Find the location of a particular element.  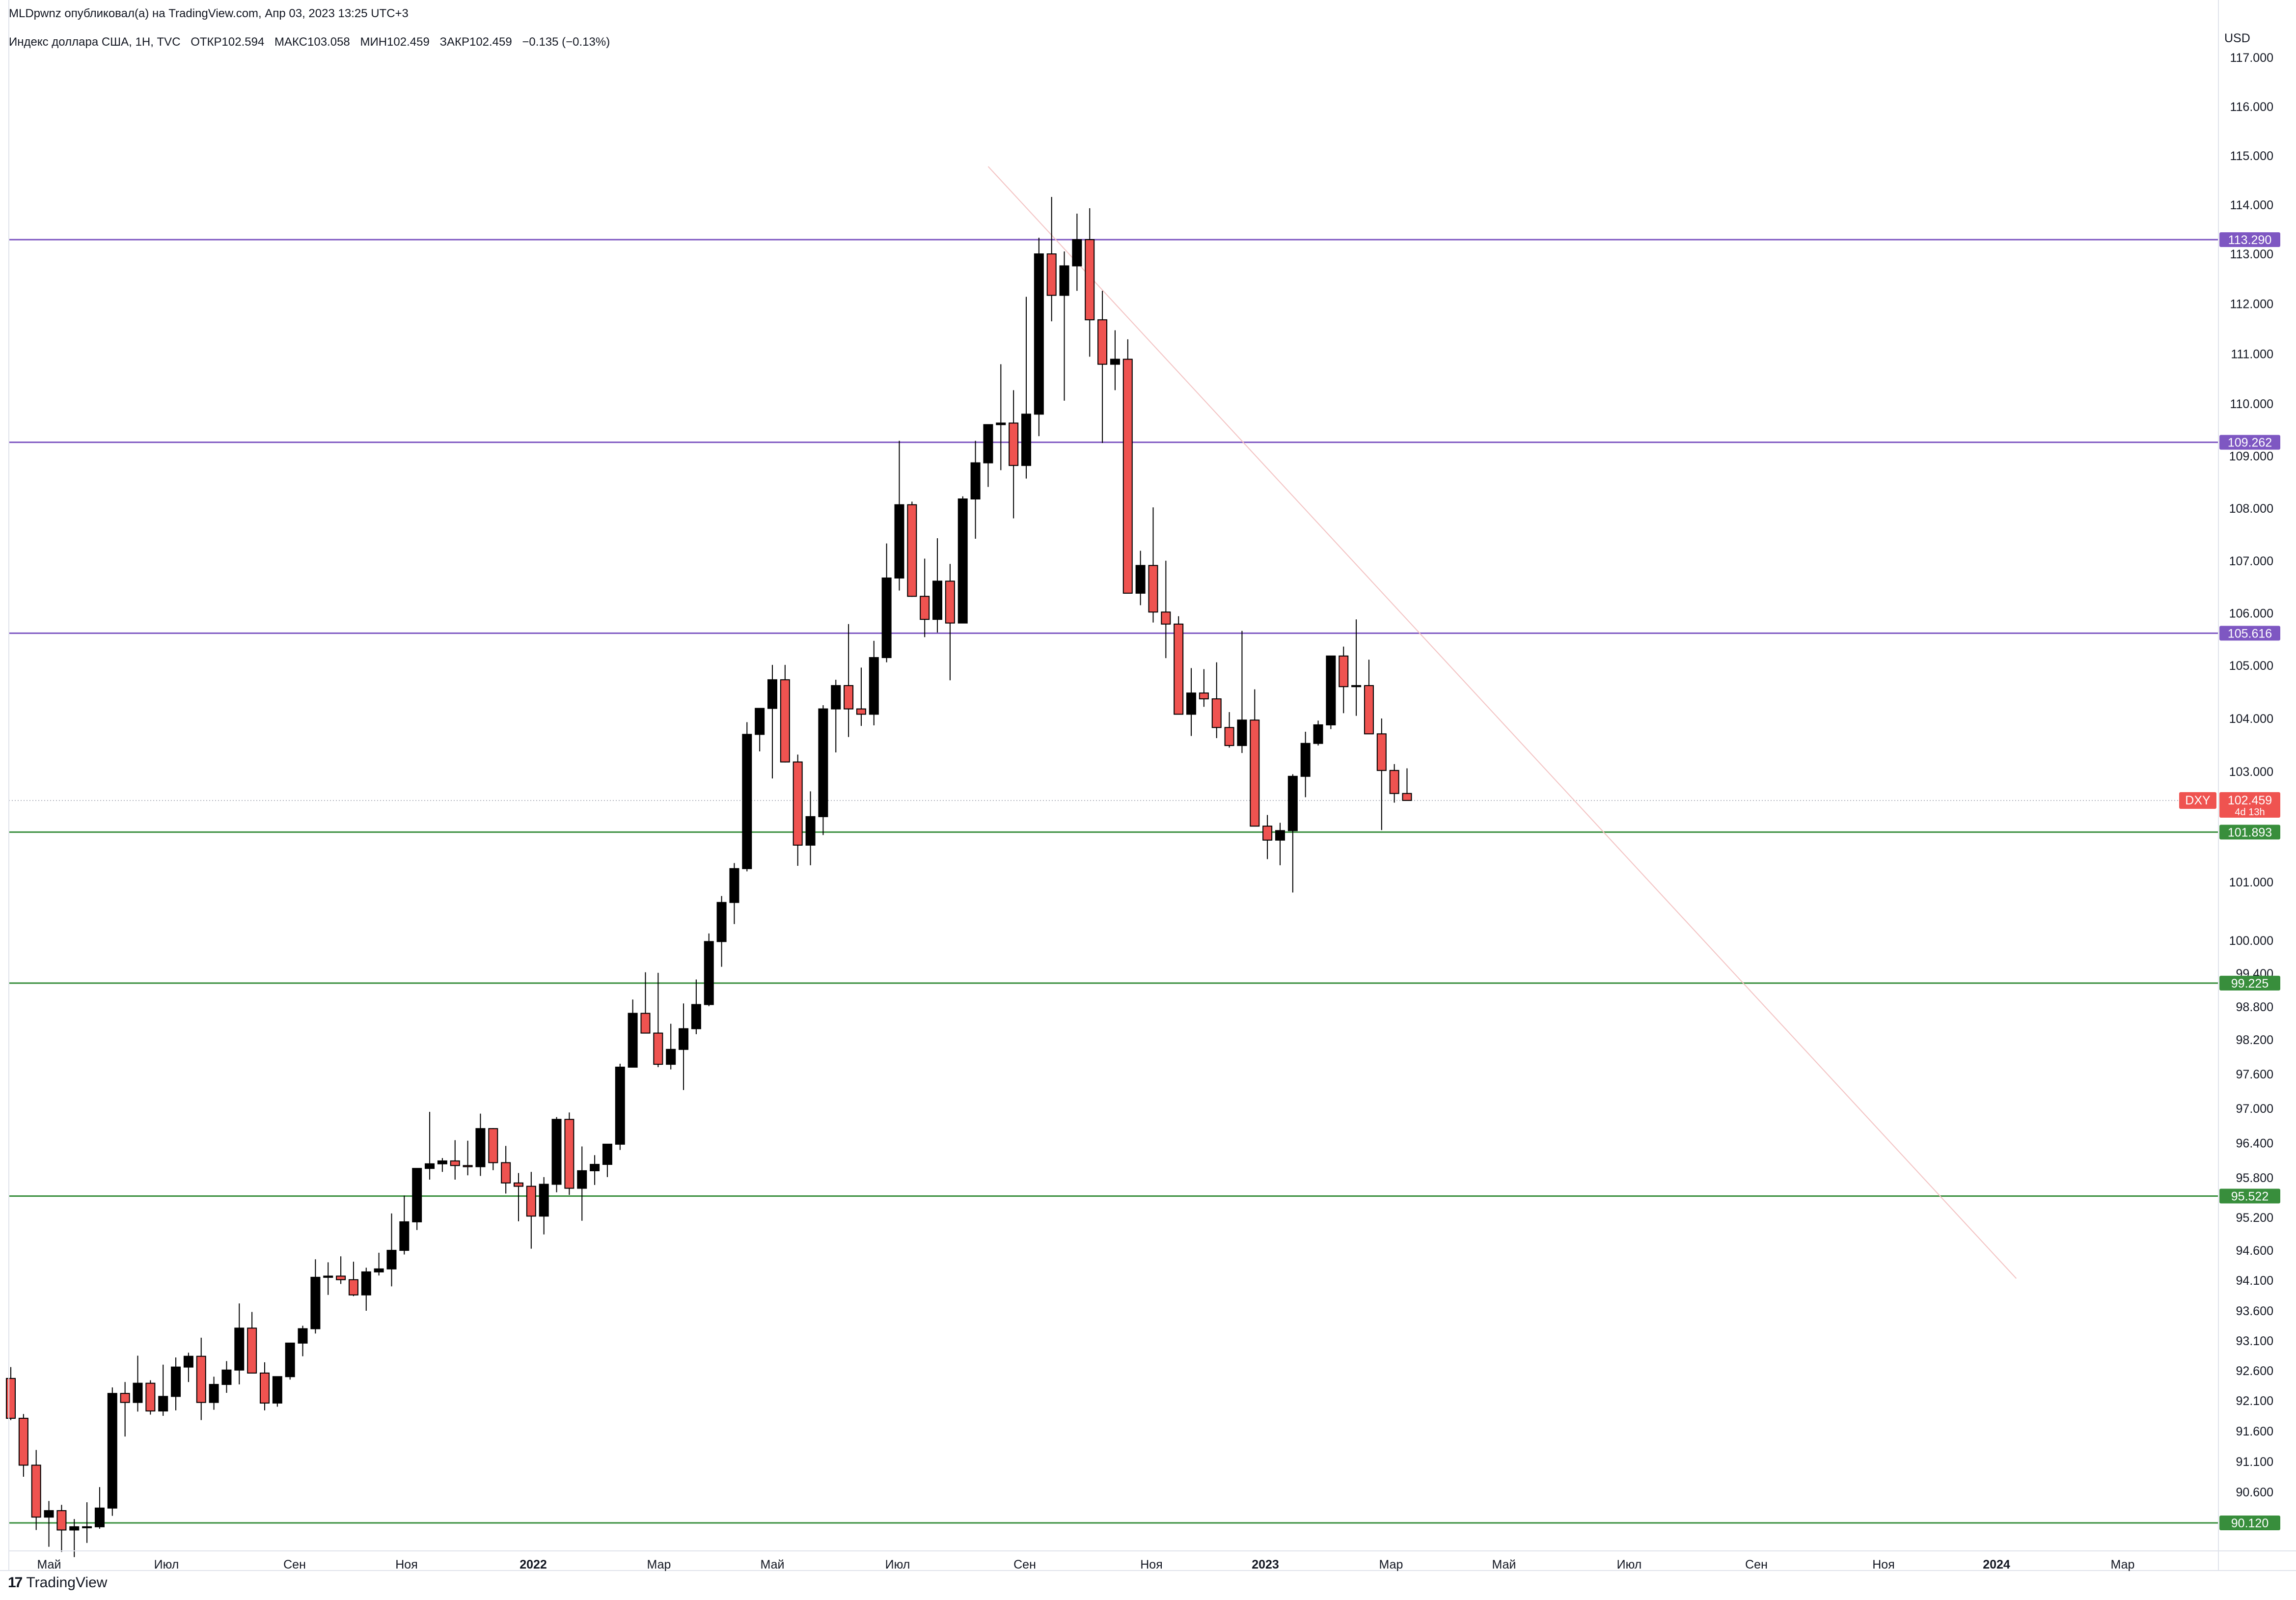

tradingview-logo: 17 TradingView is located at coordinates (57, 1582).